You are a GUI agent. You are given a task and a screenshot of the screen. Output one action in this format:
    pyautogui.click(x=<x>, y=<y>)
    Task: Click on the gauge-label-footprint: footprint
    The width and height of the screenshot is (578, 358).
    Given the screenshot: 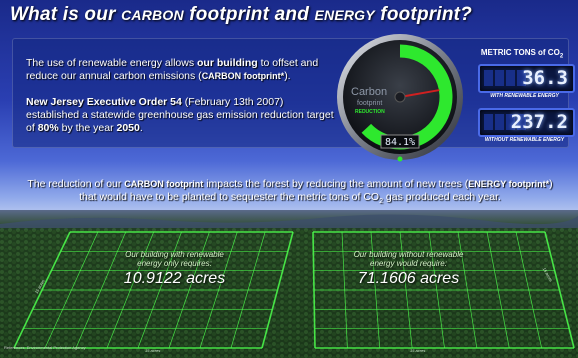 What is the action you would take?
    pyautogui.click(x=369, y=103)
    